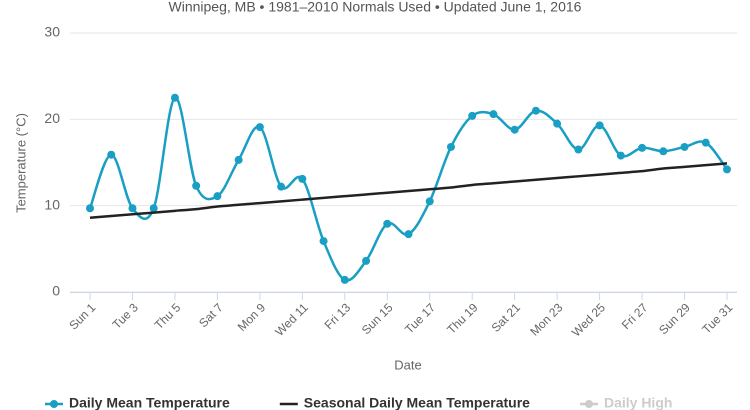  Describe the element at coordinates (126, 316) in the screenshot. I see `x-tick-label: Tue 3` at that location.